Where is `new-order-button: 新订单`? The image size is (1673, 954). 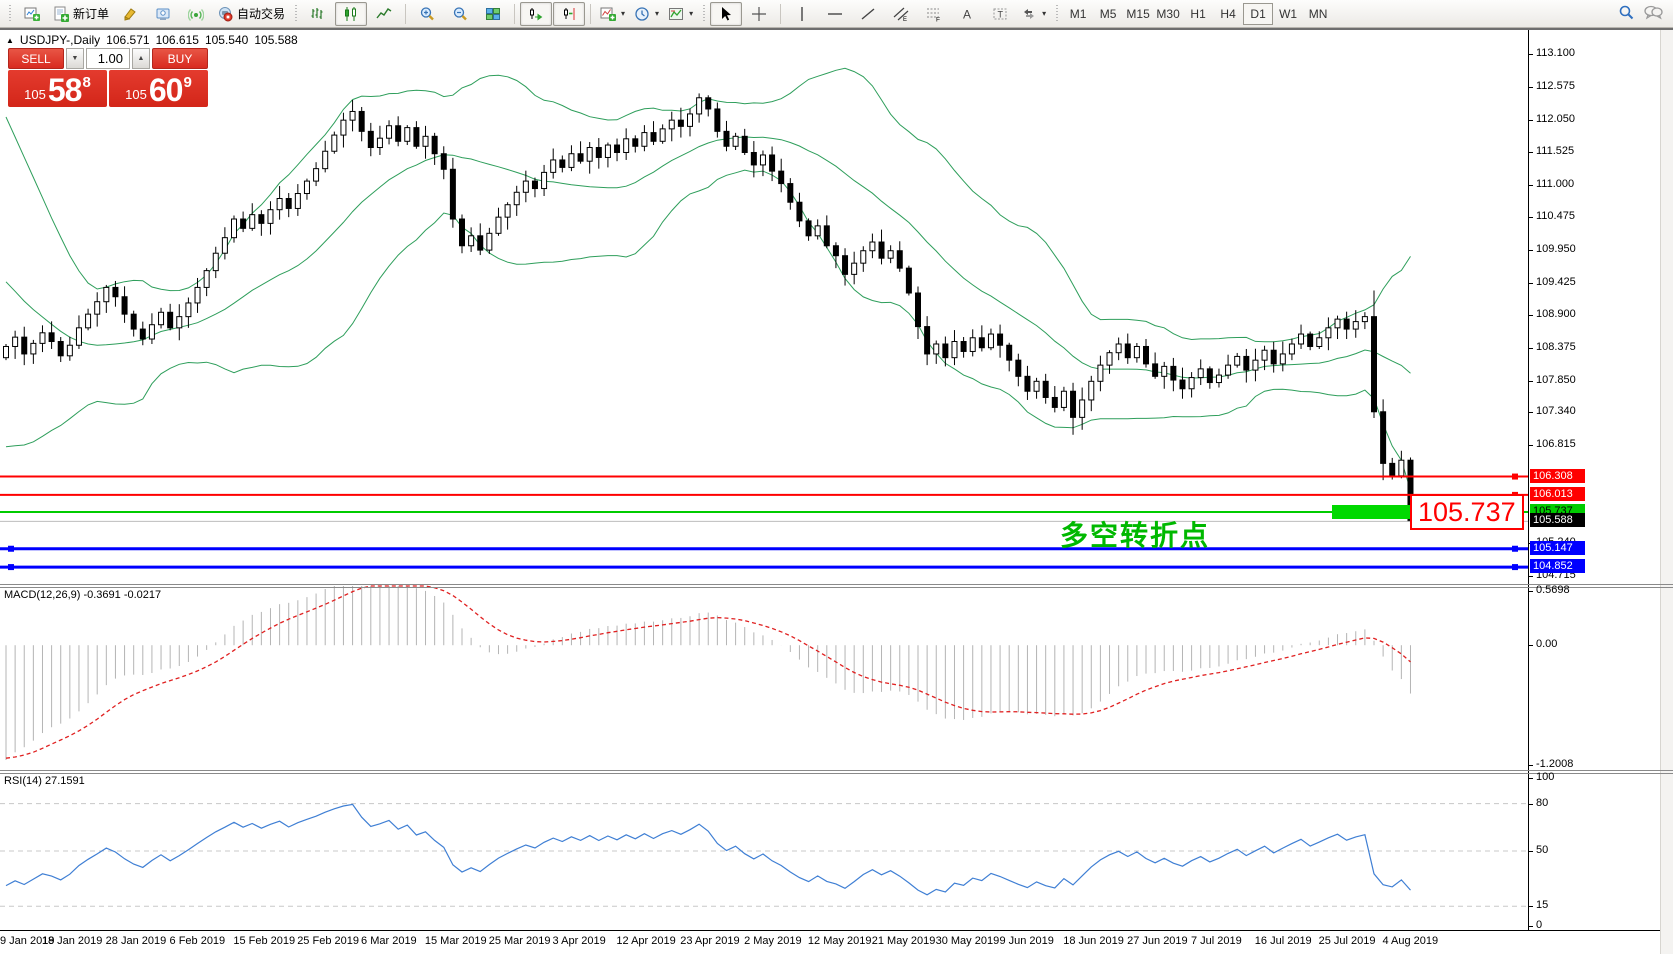 new-order-button: 新订单 is located at coordinates (81, 14).